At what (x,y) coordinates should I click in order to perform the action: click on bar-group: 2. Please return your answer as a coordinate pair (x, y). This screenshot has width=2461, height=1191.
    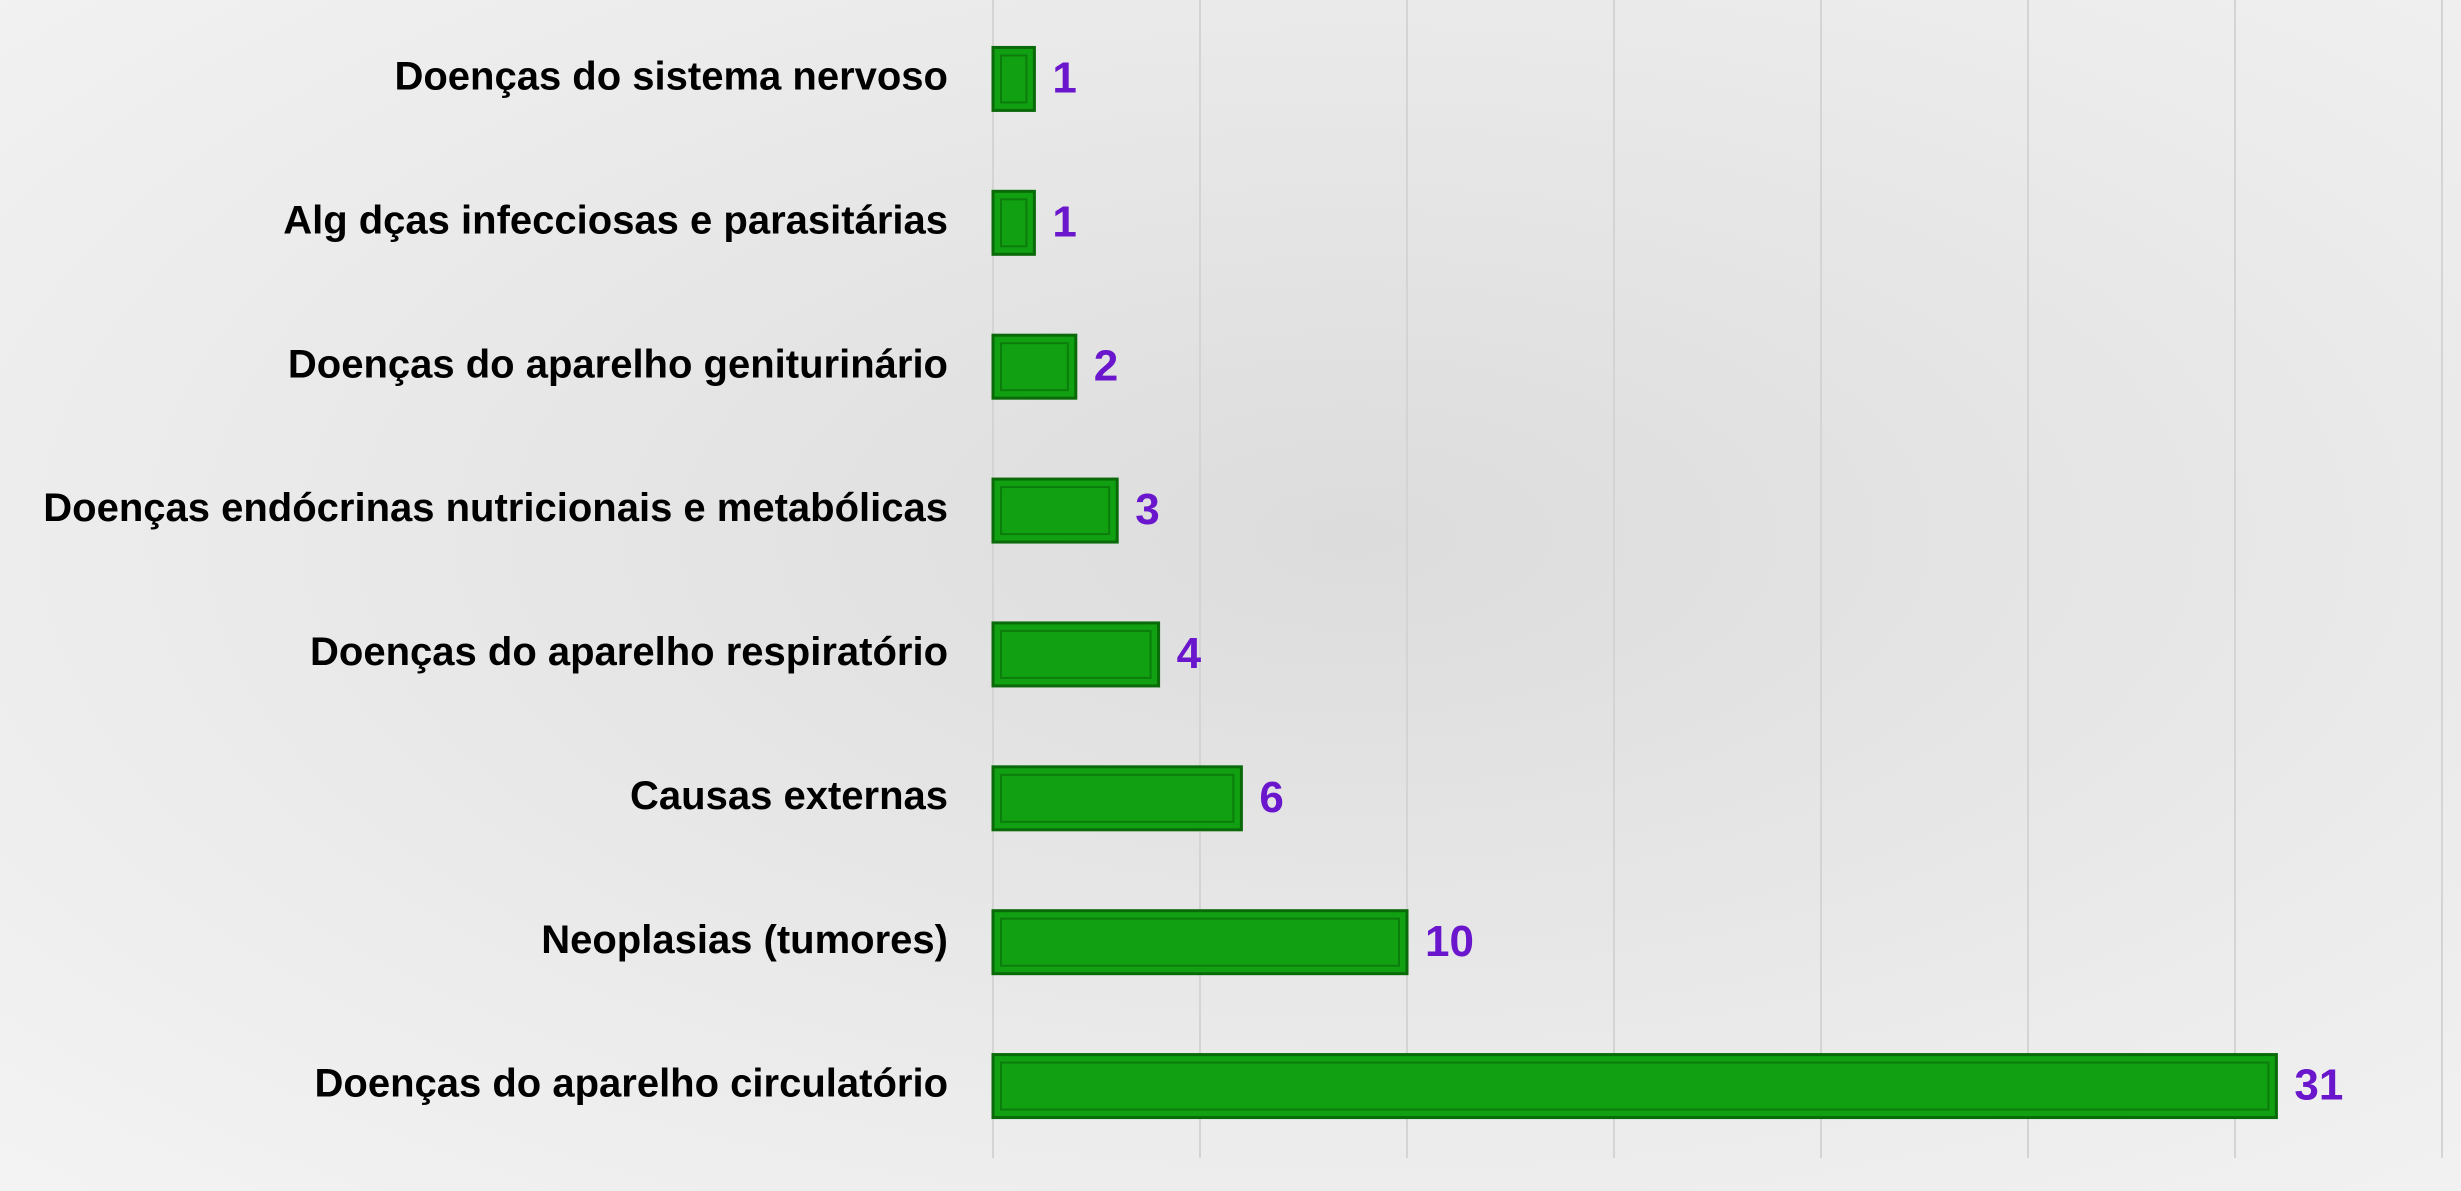
    Looking at the image, I should click on (1054, 366).